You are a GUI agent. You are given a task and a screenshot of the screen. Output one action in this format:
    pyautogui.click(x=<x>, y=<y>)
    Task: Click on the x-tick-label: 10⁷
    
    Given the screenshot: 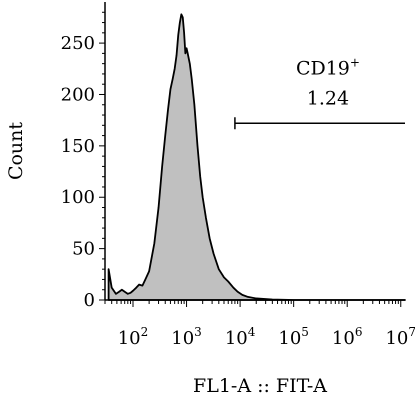 What is the action you would take?
    pyautogui.click(x=400, y=337)
    